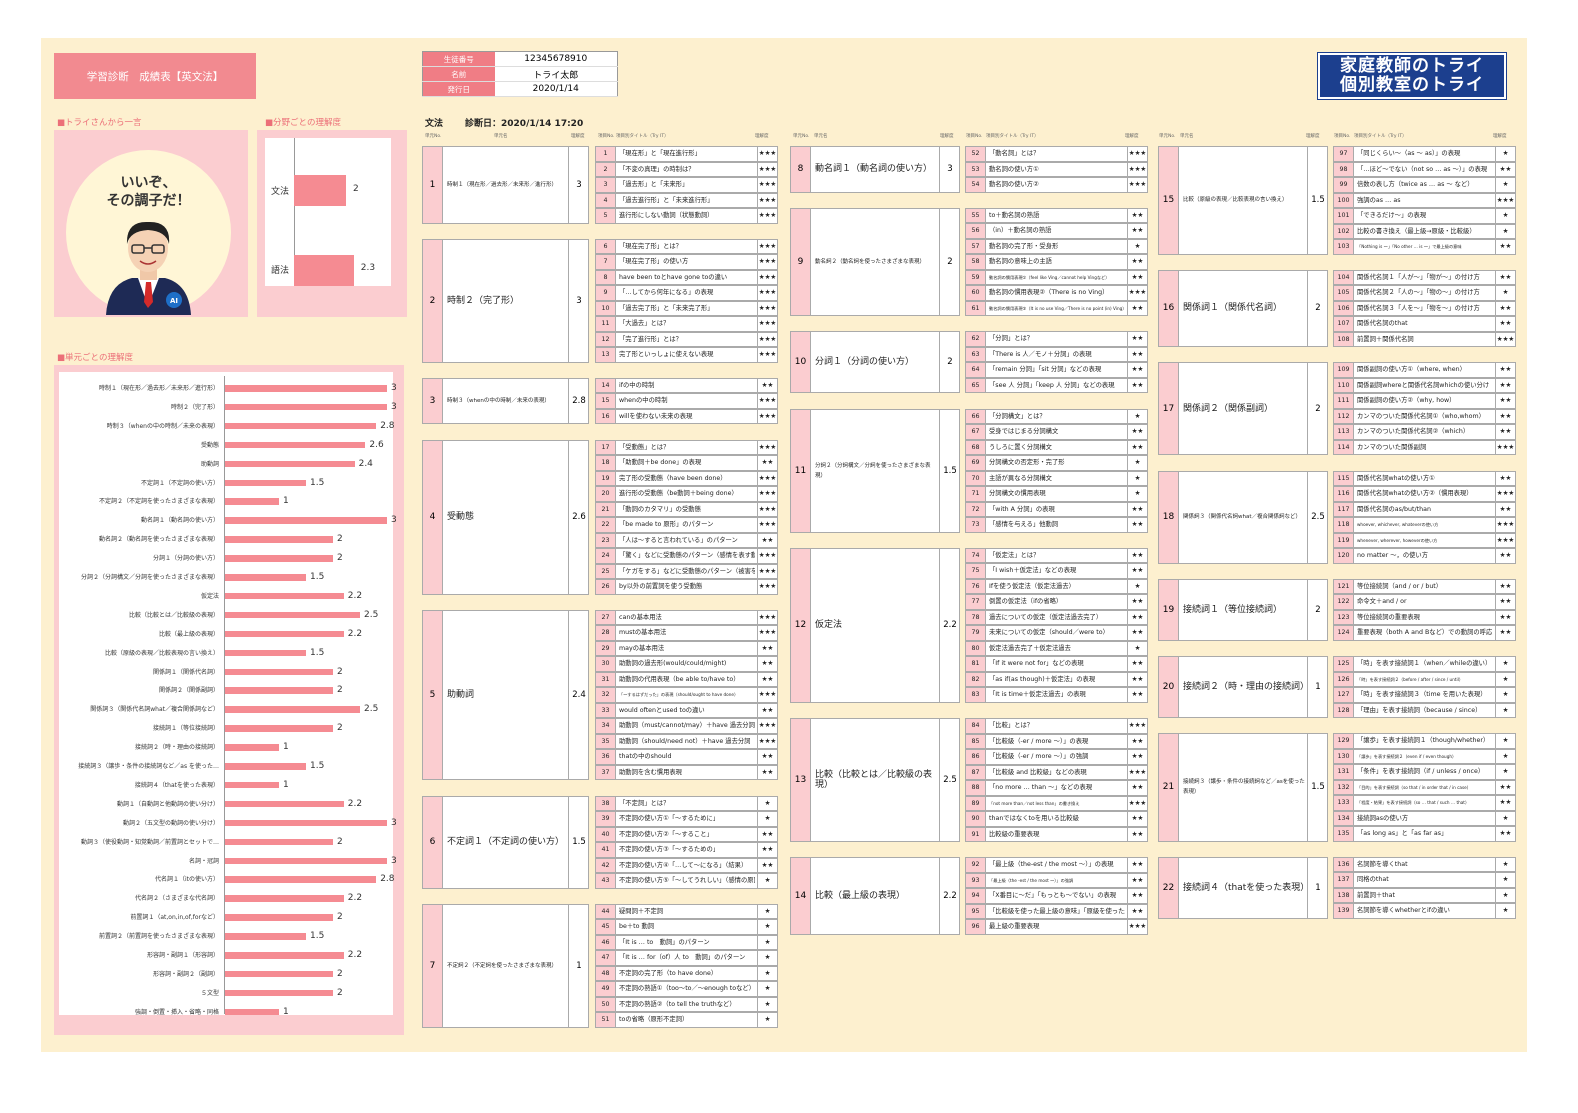 Image resolution: width=1578 pixels, height=1113 pixels. What do you see at coordinates (1382, 864) in the screenshot?
I see `topic-title: 名詞節を導くthat` at bounding box center [1382, 864].